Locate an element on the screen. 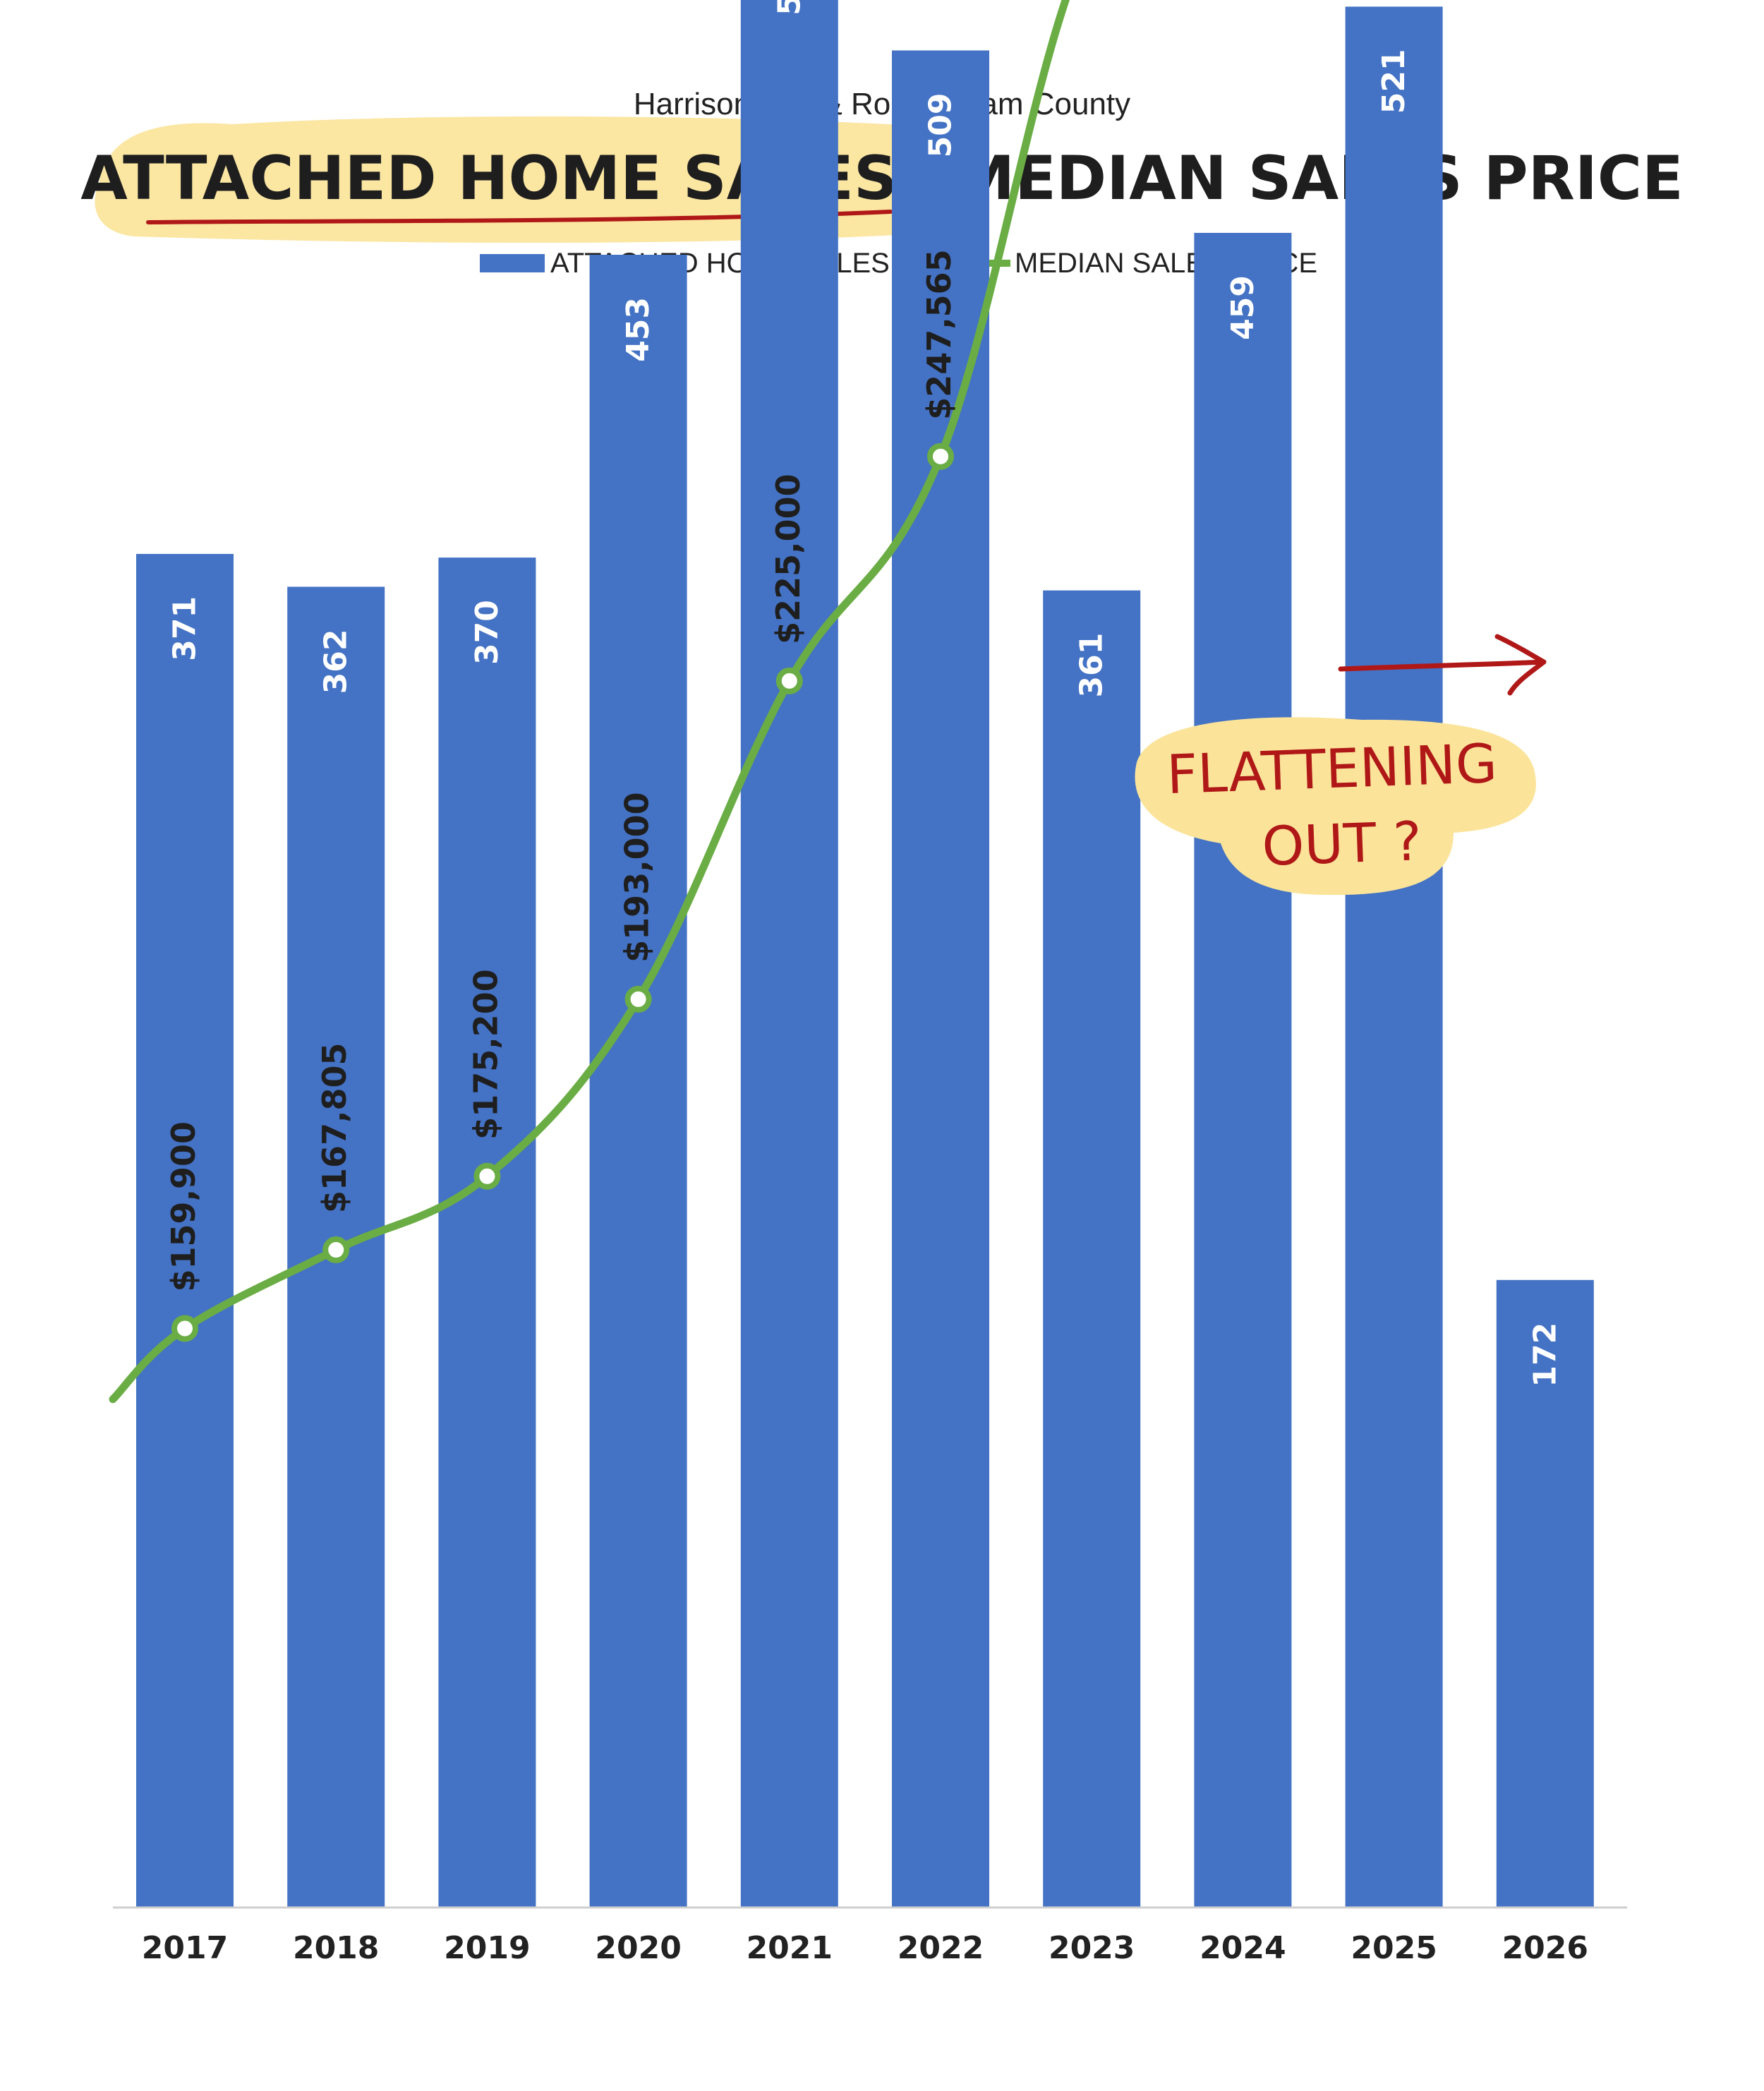 This screenshot has width=1764, height=2091. bar-value-label-2022: 509 is located at coordinates (941, 124).